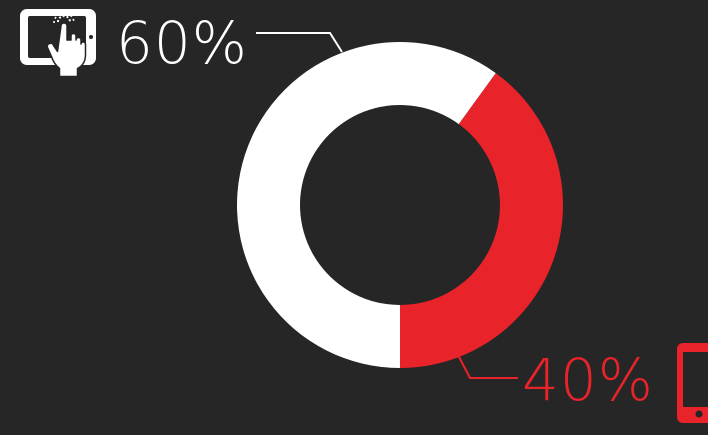 The width and height of the screenshot is (708, 435). I want to click on label-mobile-percent: 40%, so click(588, 380).